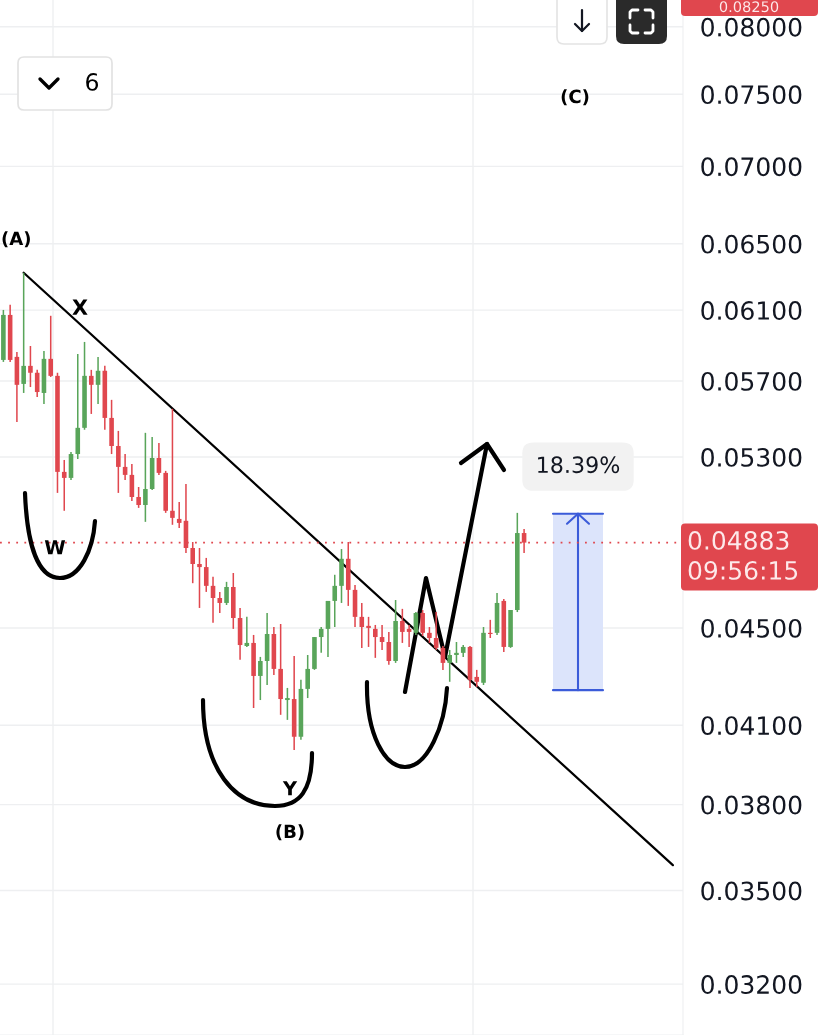 The image size is (828, 1035). Describe the element at coordinates (751, 381) in the screenshot. I see `y-tick-label: 0.05700` at that location.